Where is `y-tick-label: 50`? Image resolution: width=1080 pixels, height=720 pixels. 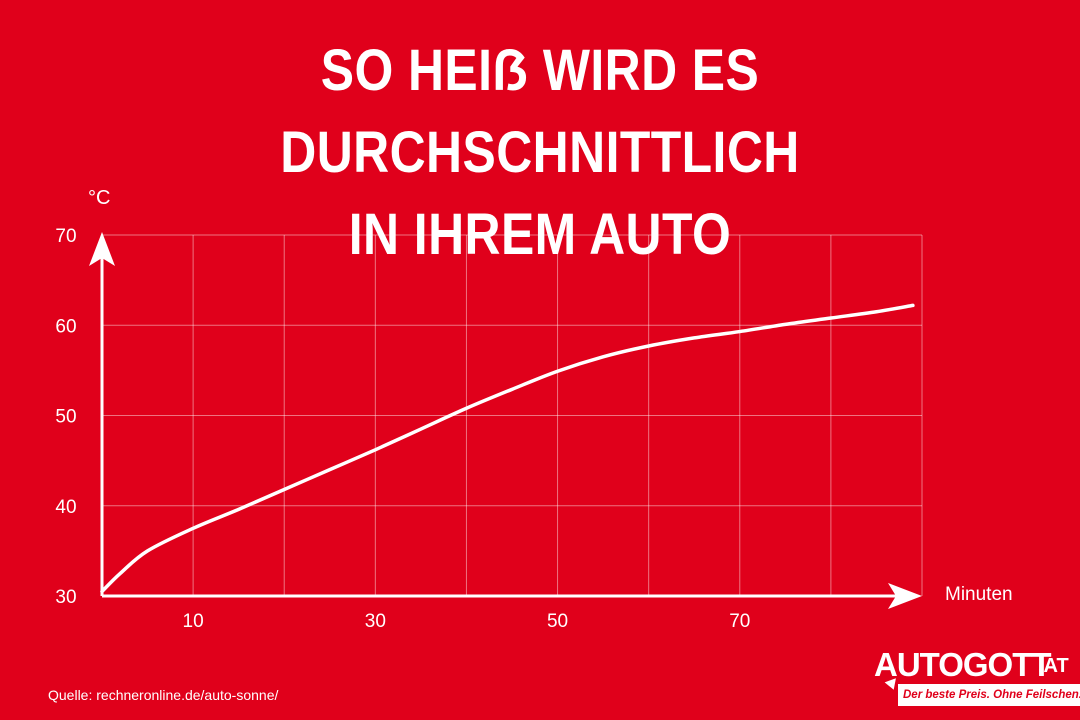
y-tick-label: 50 is located at coordinates (65, 417).